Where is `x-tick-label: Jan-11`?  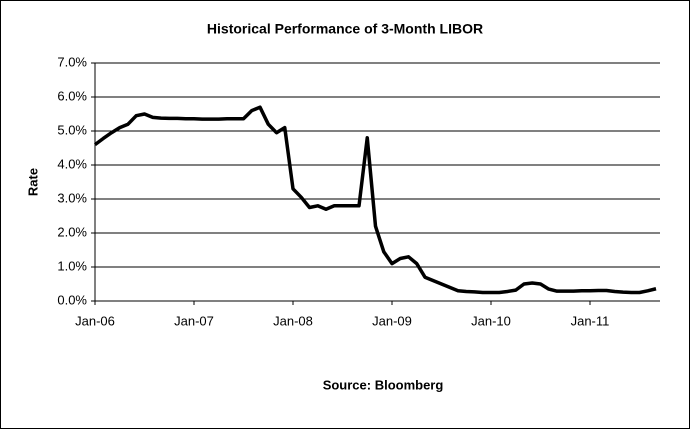 x-tick-label: Jan-11 is located at coordinates (590, 320).